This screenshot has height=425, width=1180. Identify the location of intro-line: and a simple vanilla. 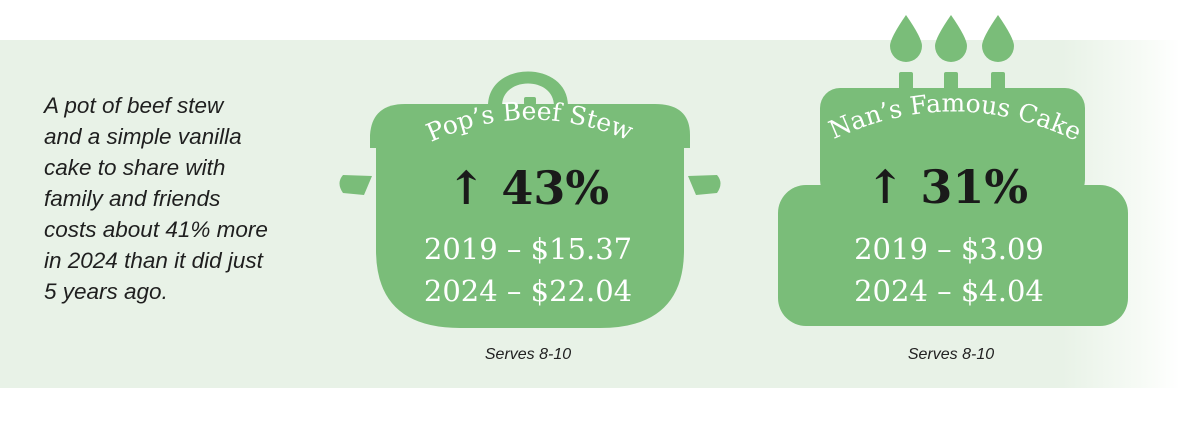
(143, 136).